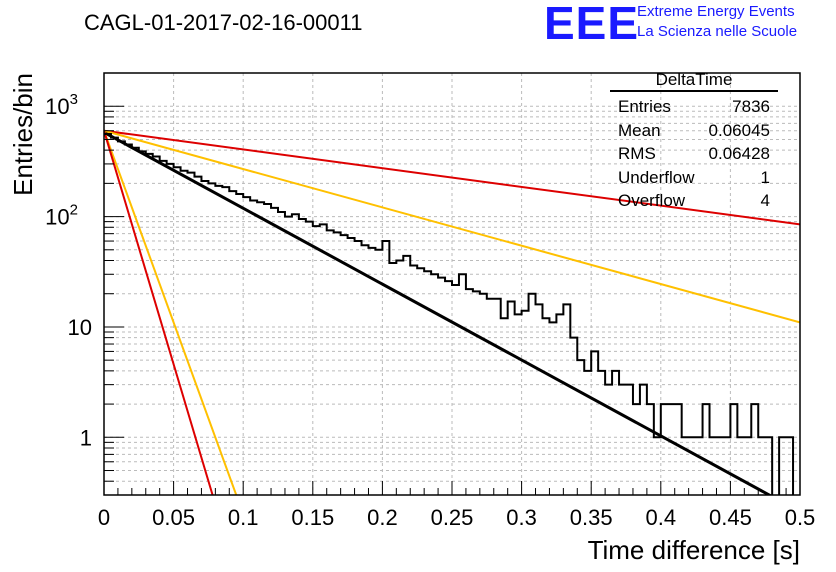 The image size is (836, 572). I want to click on y-axis-label: Entries/bin, so click(23, 134).